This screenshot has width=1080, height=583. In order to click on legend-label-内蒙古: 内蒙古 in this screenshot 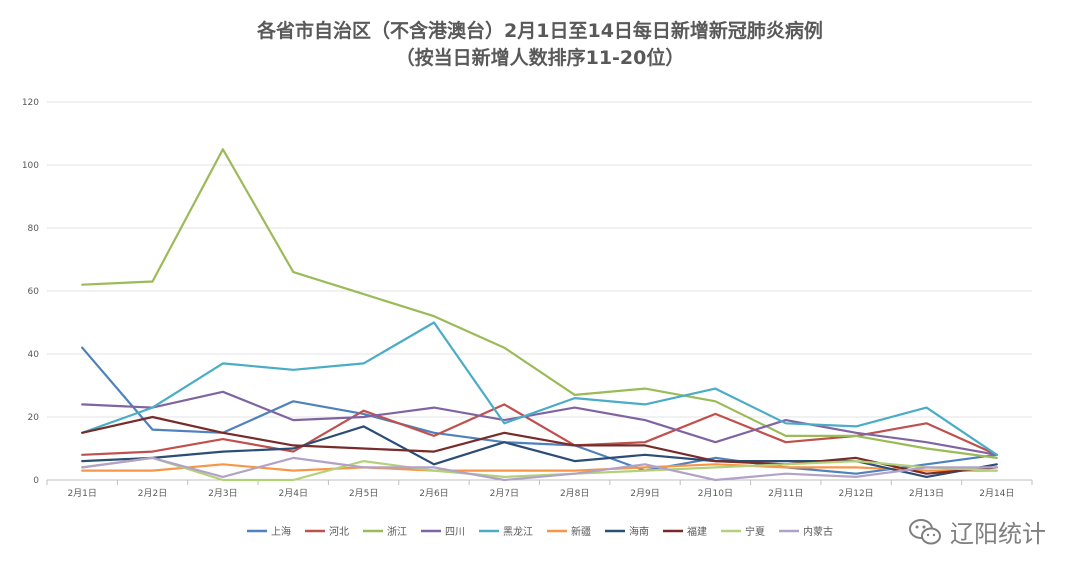, I will do `click(818, 531)`.